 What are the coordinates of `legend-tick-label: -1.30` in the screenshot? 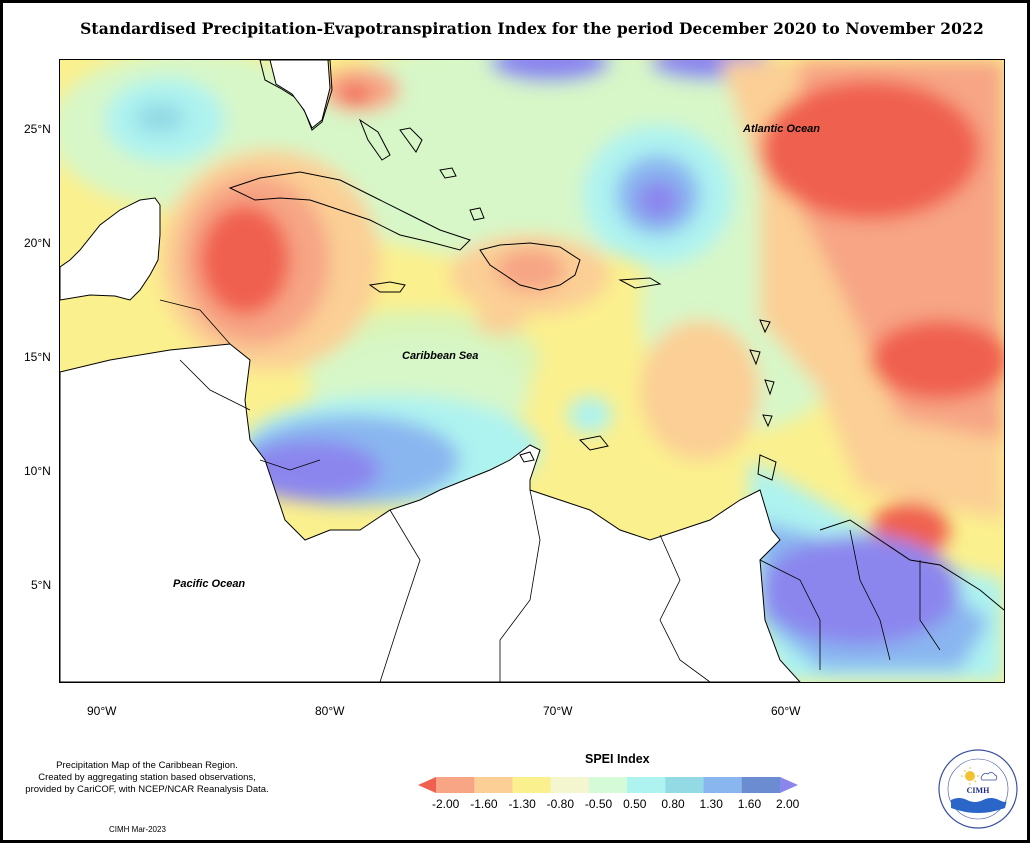 It's located at (522, 804).